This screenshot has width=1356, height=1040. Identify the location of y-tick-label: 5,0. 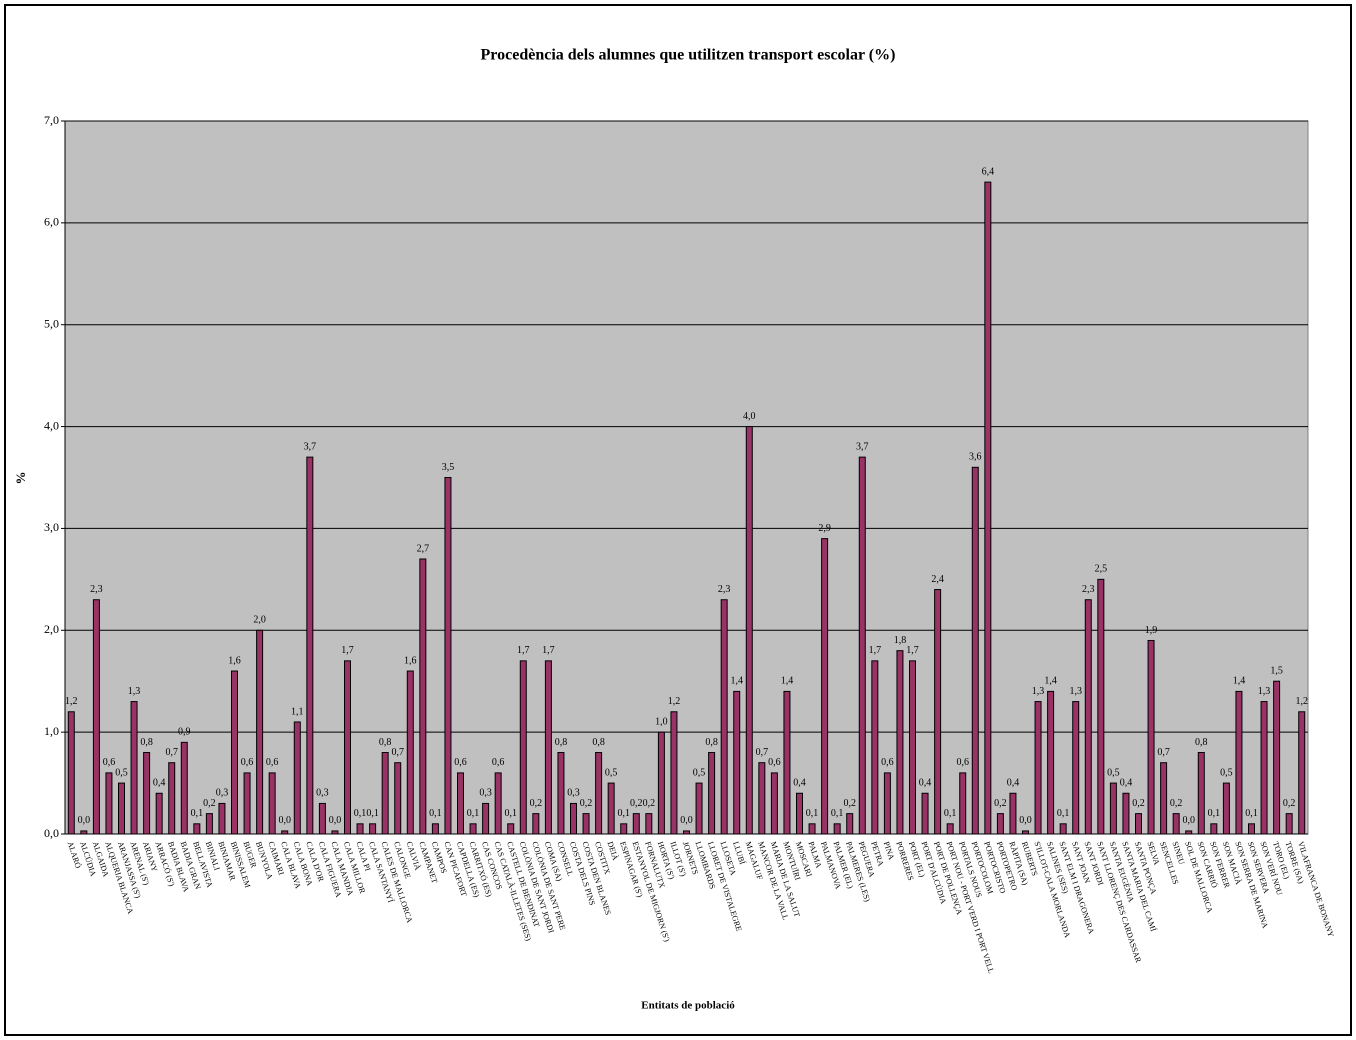
(51, 323).